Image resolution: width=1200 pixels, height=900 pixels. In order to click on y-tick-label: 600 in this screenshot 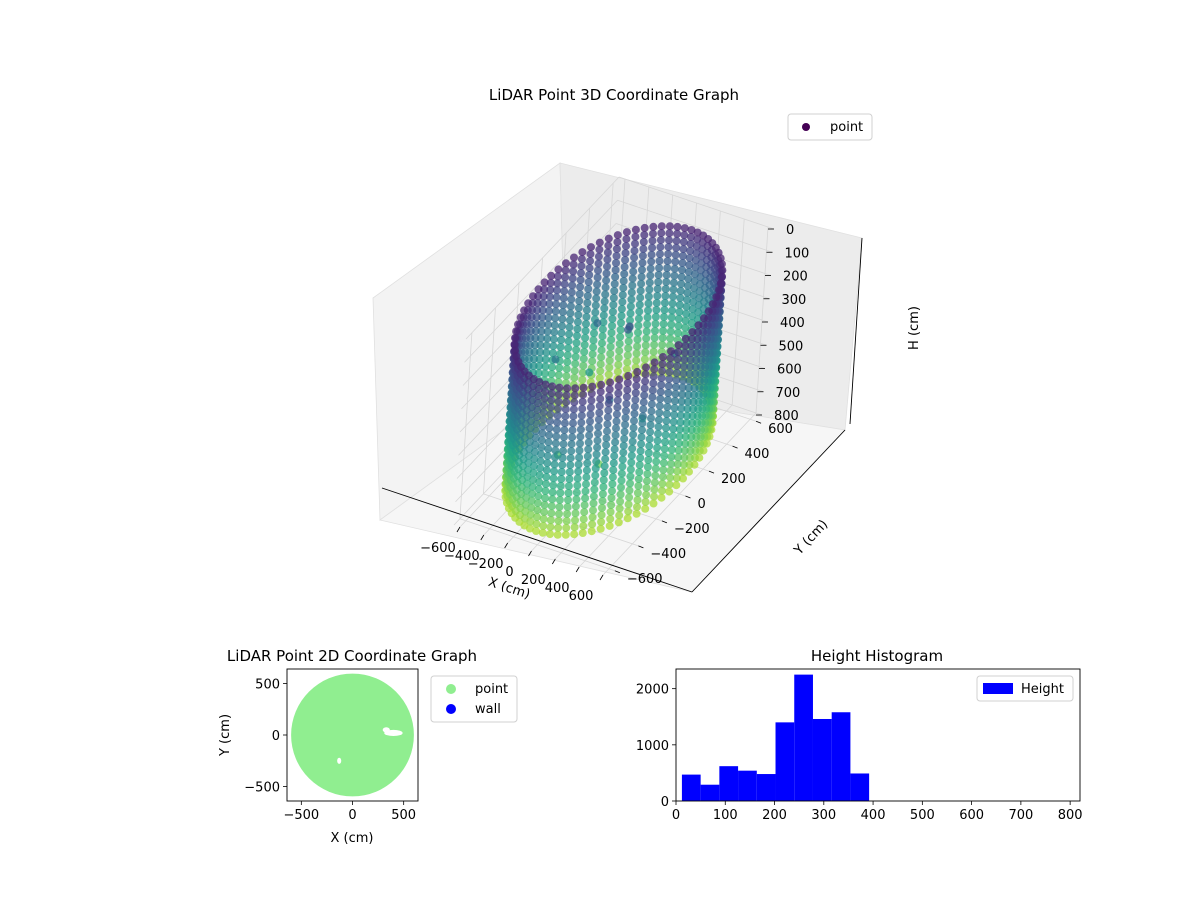, I will do `click(780, 429)`.